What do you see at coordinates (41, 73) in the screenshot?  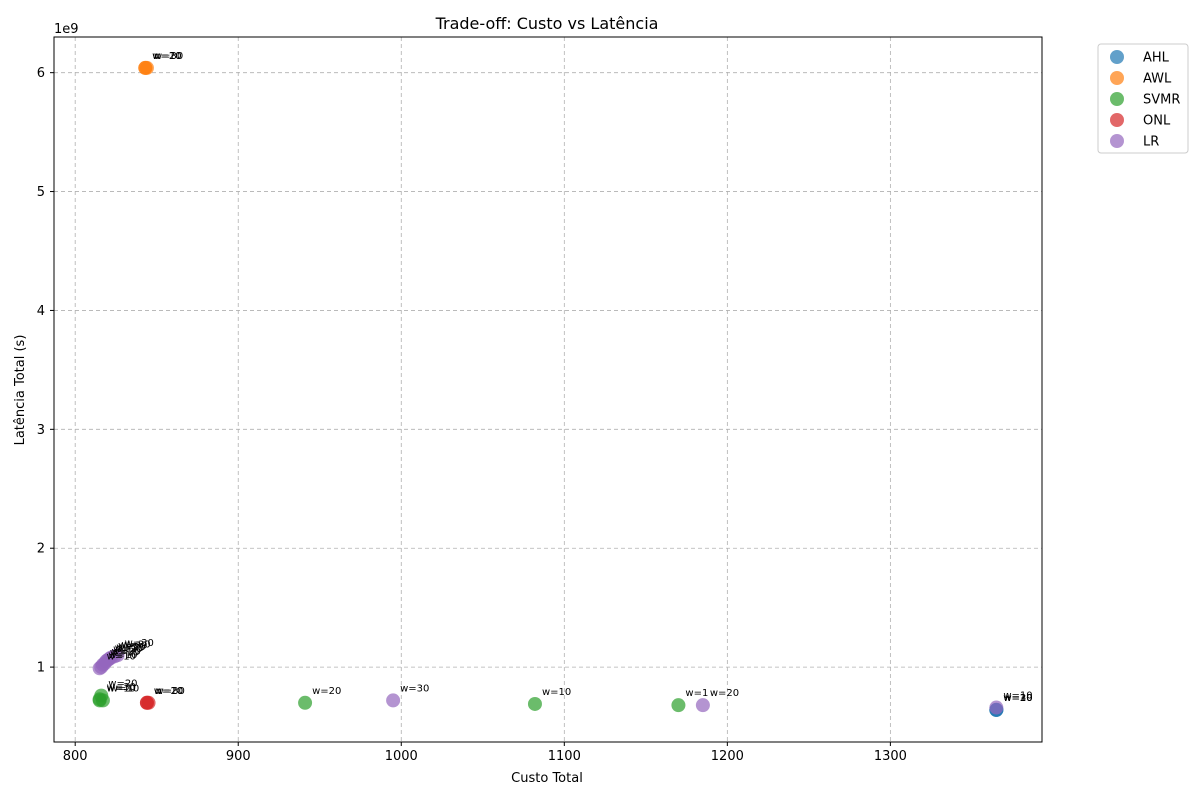 I see `y-tick-label: 6` at bounding box center [41, 73].